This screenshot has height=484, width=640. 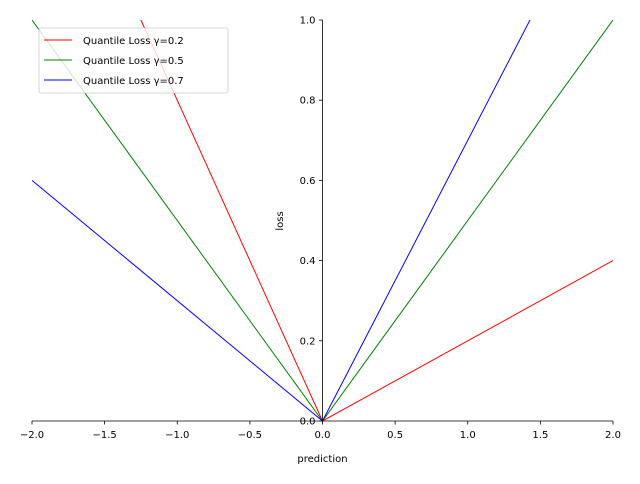 What do you see at coordinates (308, 422) in the screenshot?
I see `y-tick-label: 0.0` at bounding box center [308, 422].